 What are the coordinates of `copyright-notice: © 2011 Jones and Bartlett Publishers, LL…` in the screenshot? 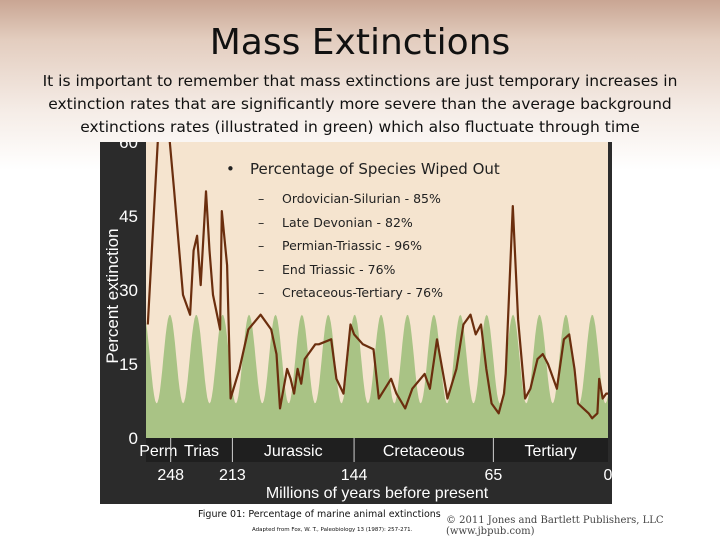 It's located at (555, 526).